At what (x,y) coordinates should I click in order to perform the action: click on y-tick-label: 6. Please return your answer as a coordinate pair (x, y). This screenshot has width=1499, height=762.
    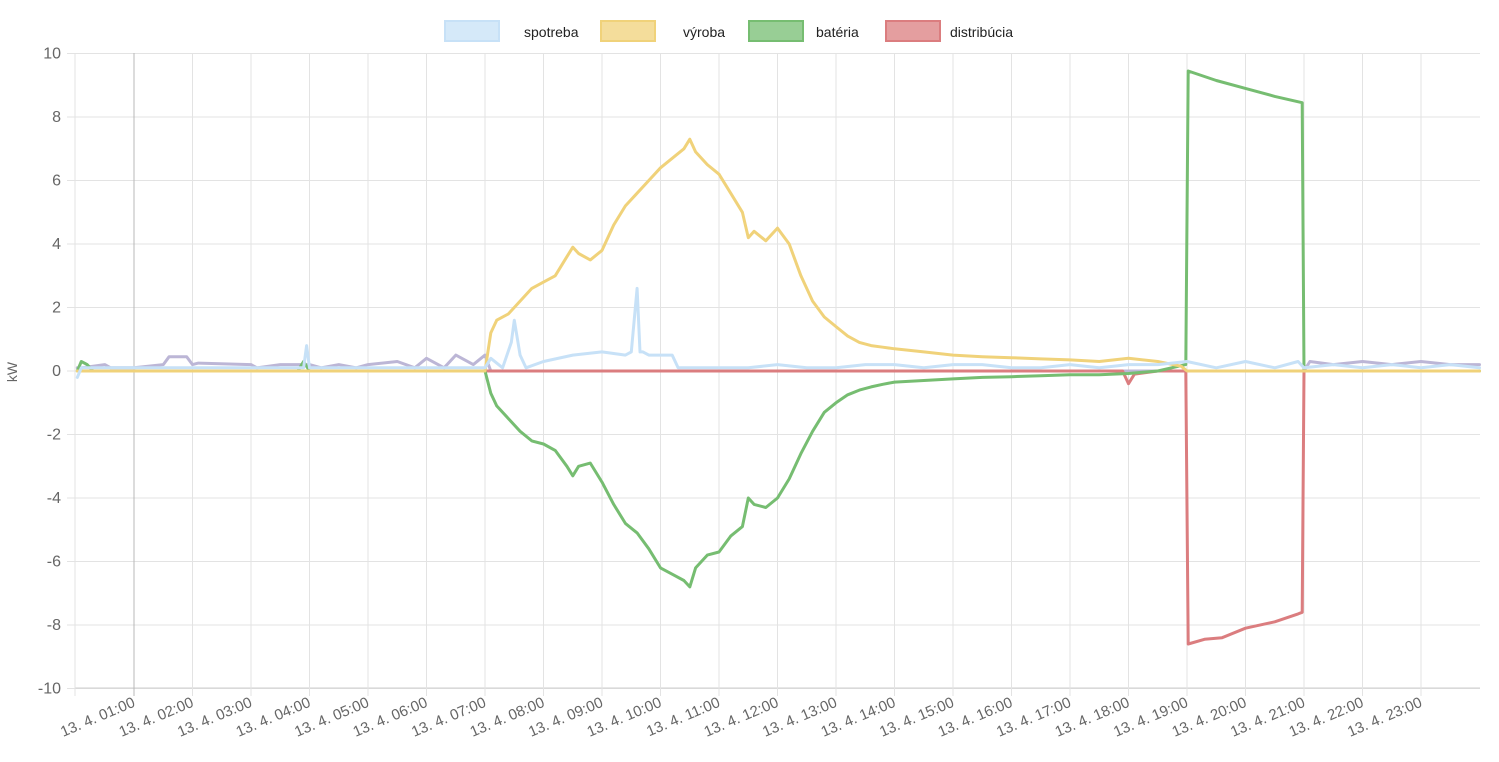
    Looking at the image, I should click on (56, 181).